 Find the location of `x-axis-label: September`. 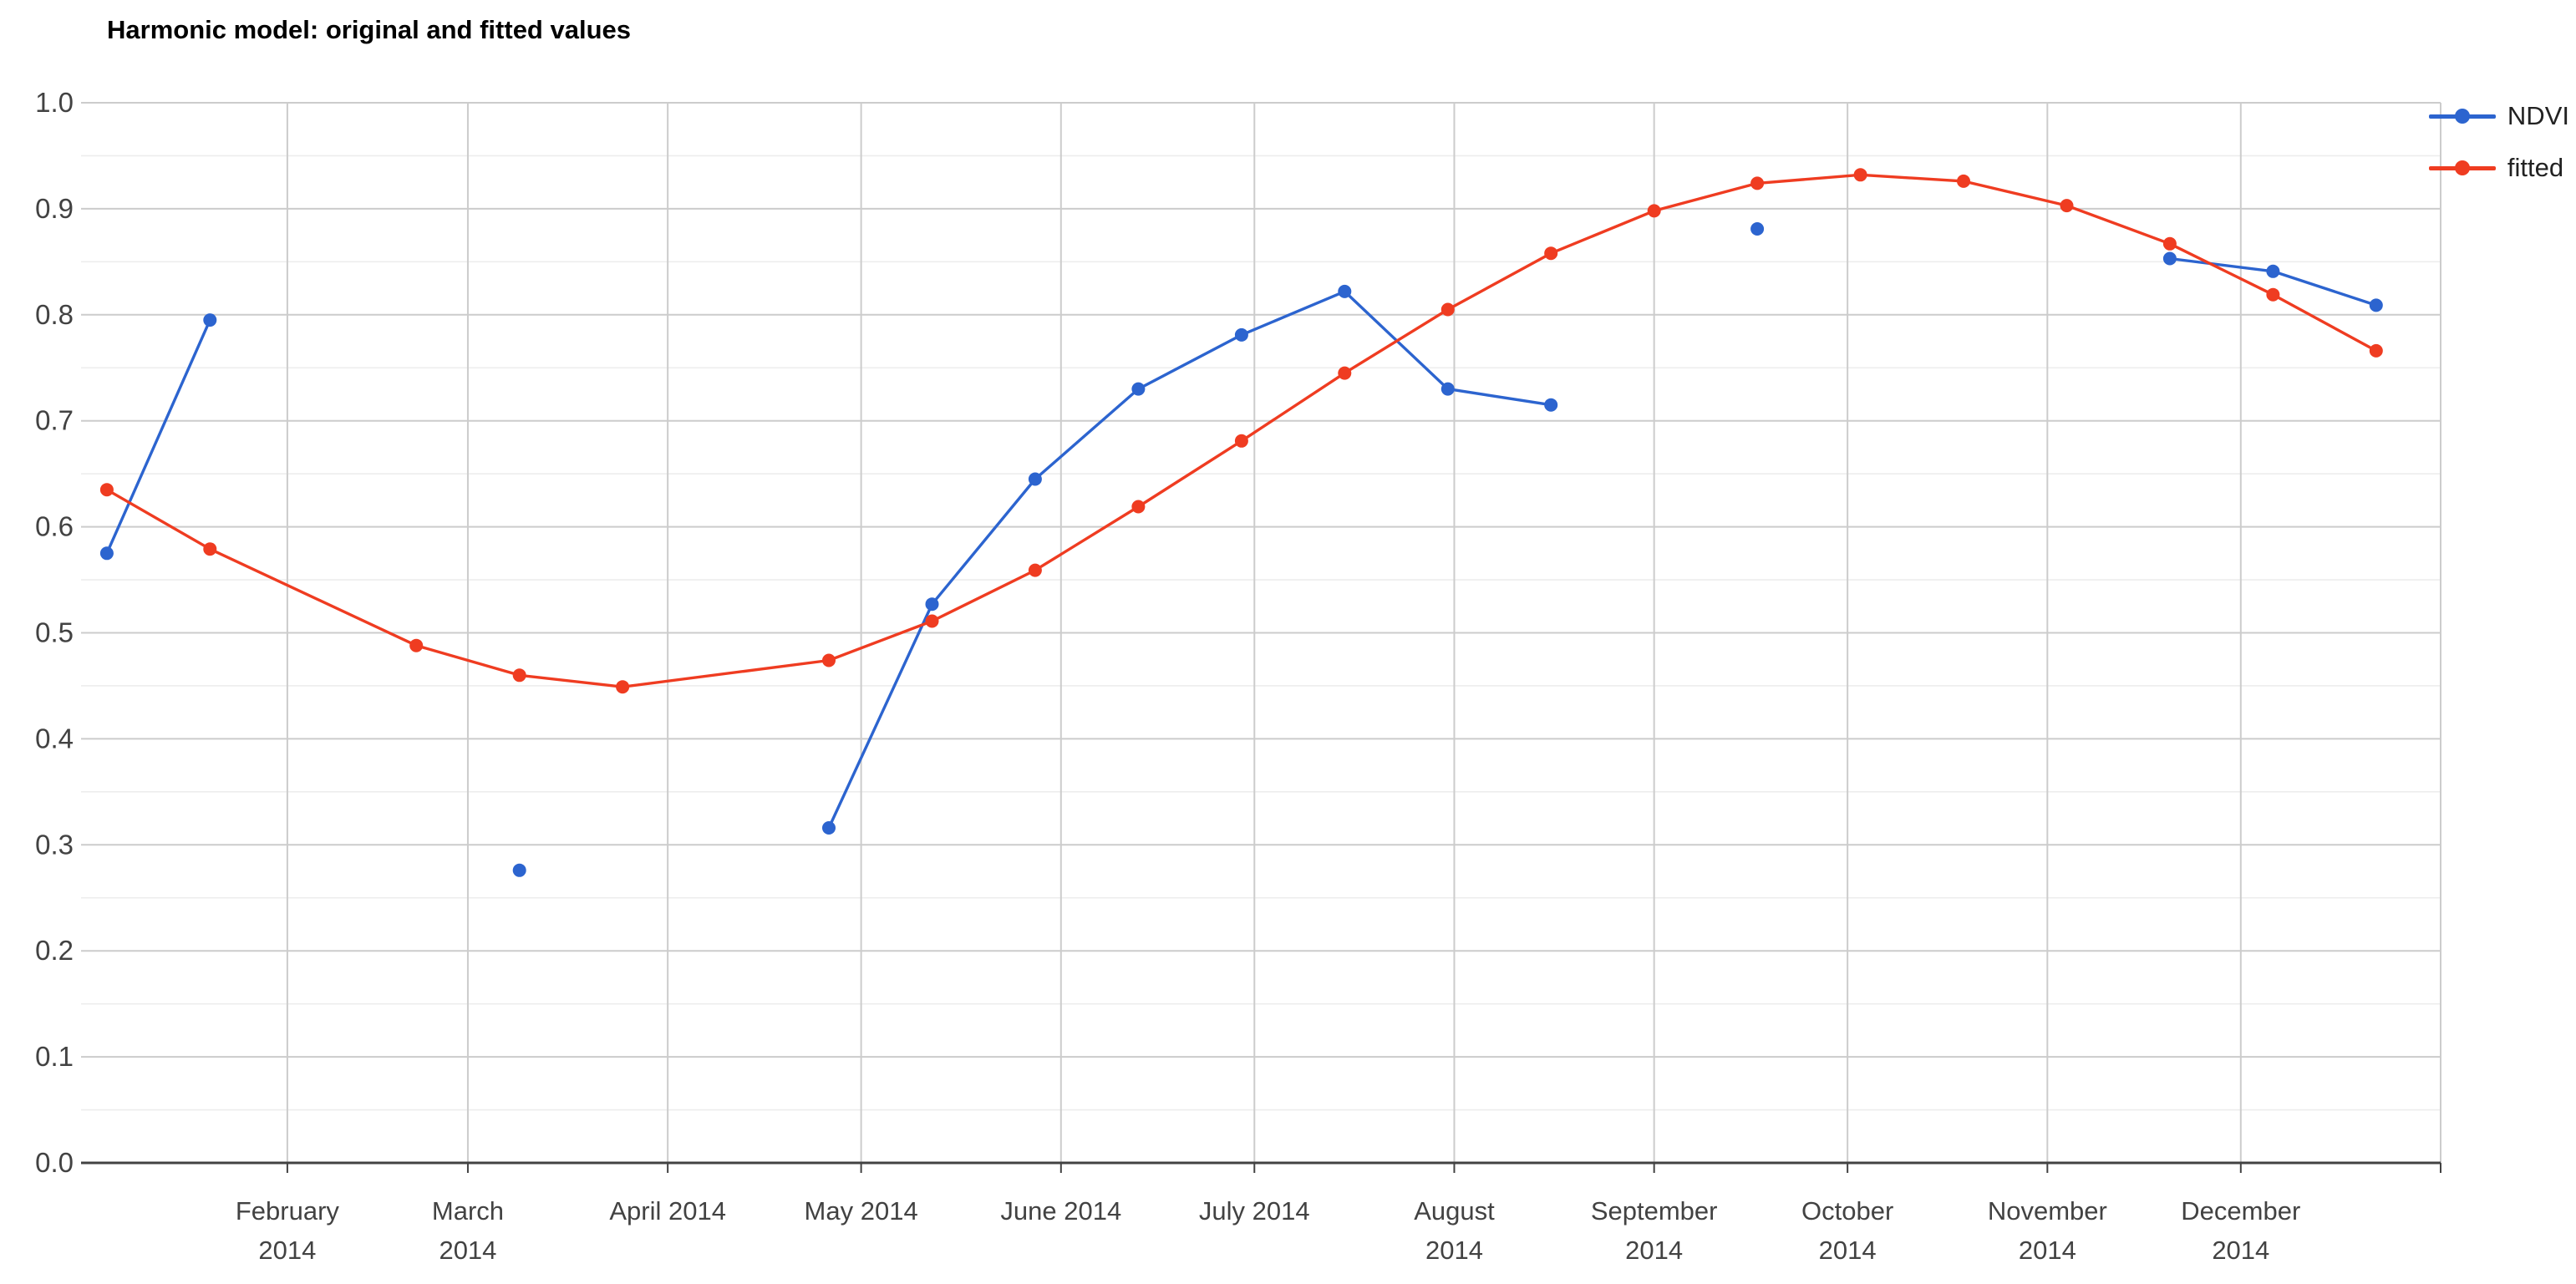

x-axis-label: September is located at coordinates (1654, 1211).